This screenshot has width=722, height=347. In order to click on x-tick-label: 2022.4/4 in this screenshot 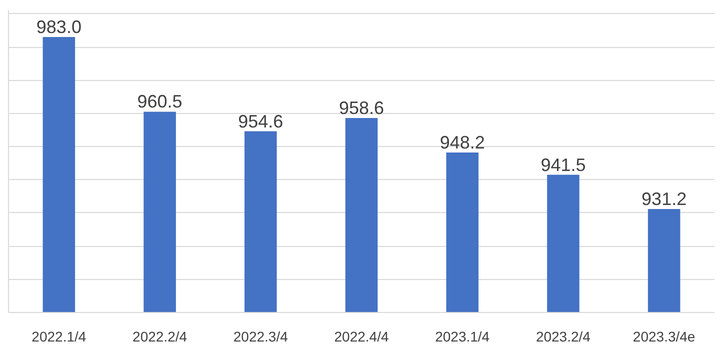, I will do `click(361, 336)`.